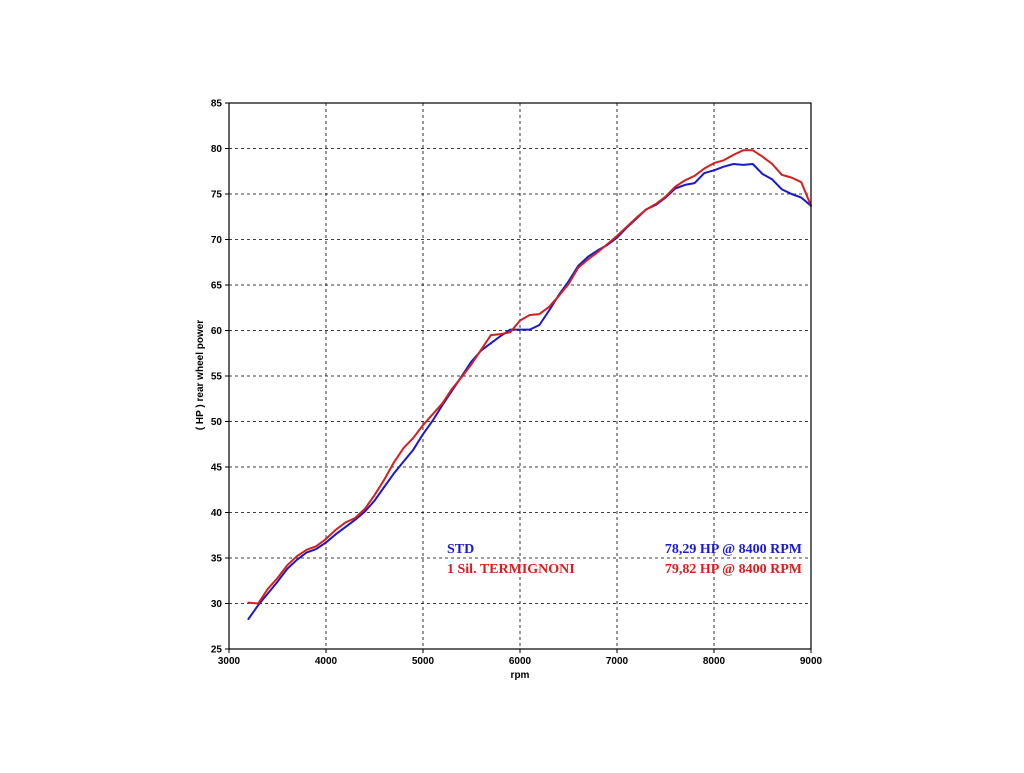 The image size is (1024, 773). What do you see at coordinates (423, 661) in the screenshot?
I see `x-tick-label: 5000` at bounding box center [423, 661].